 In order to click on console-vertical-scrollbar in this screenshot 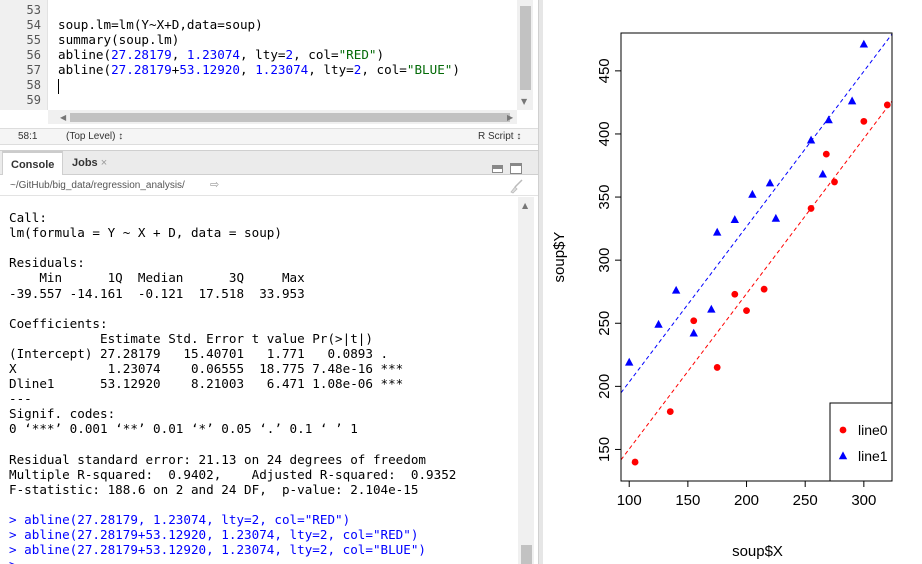, I will do `click(526, 380)`.